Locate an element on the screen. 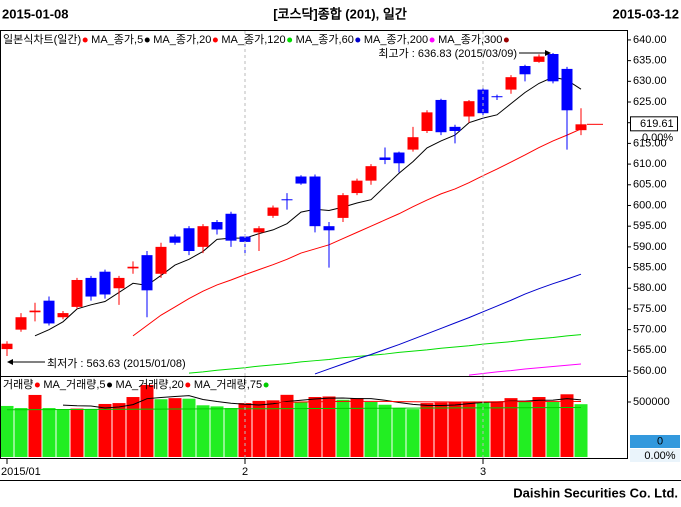  y-tick-label: 605.00 is located at coordinates (650, 185).